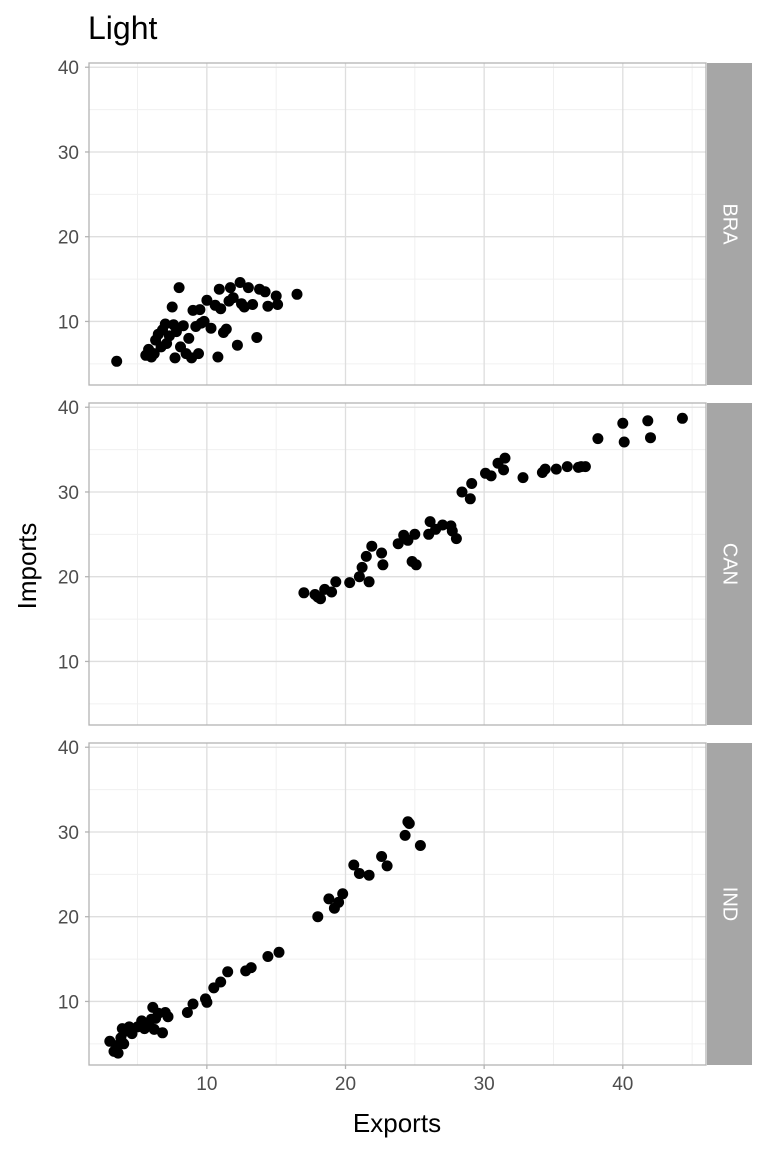  What do you see at coordinates (68, 748) in the screenshot?
I see `y-tick-label: 40` at bounding box center [68, 748].